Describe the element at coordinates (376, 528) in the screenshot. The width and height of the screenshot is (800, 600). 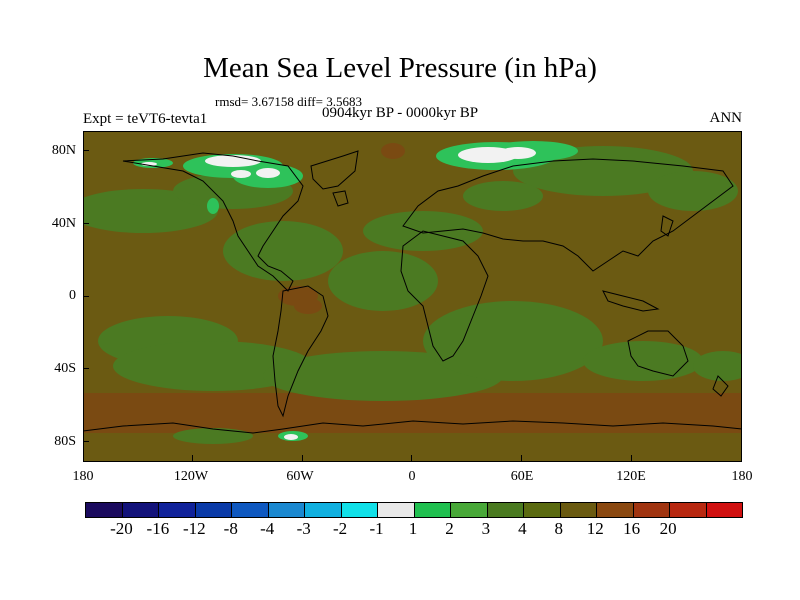
I see `colorbar-label: -1` at that location.